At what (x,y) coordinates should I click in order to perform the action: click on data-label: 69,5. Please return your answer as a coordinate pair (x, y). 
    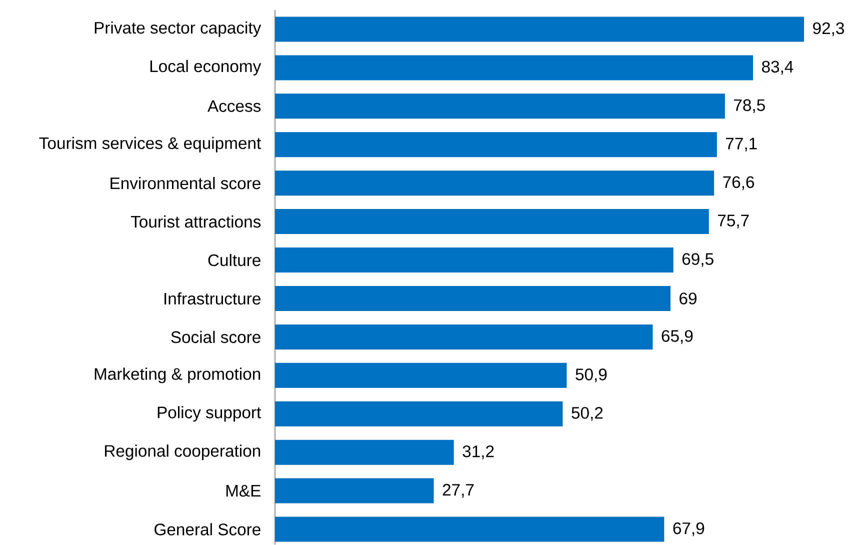
    Looking at the image, I should click on (698, 260).